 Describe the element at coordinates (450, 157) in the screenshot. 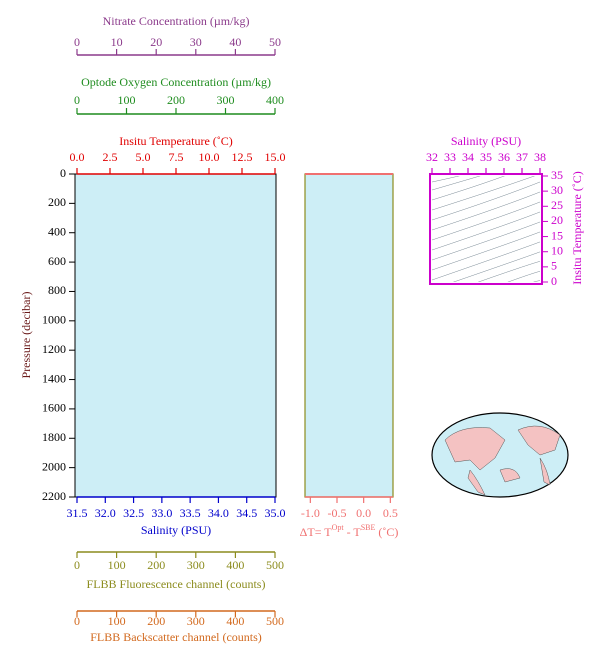

I see `tick-label: 33` at that location.